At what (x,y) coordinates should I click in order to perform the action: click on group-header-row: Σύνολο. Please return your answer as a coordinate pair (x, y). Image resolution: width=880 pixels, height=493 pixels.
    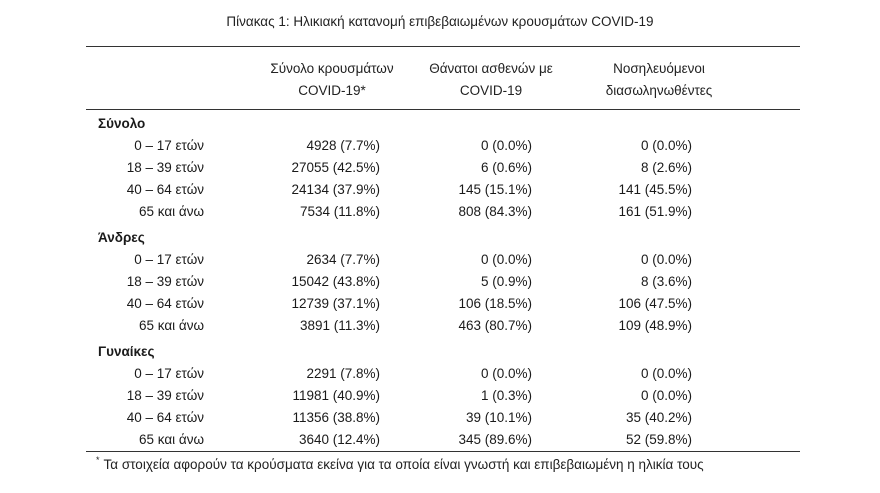
    Looking at the image, I should click on (440, 124).